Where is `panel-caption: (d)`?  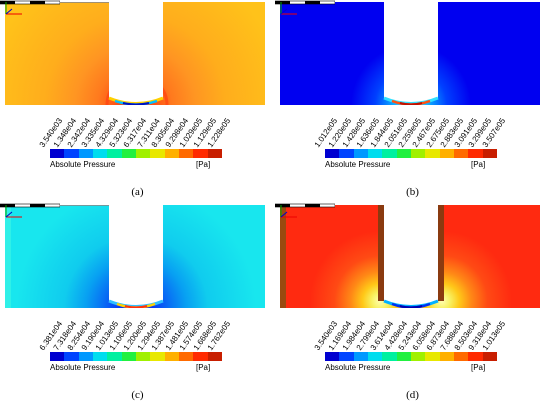
panel-caption: (d) is located at coordinates (412, 395).